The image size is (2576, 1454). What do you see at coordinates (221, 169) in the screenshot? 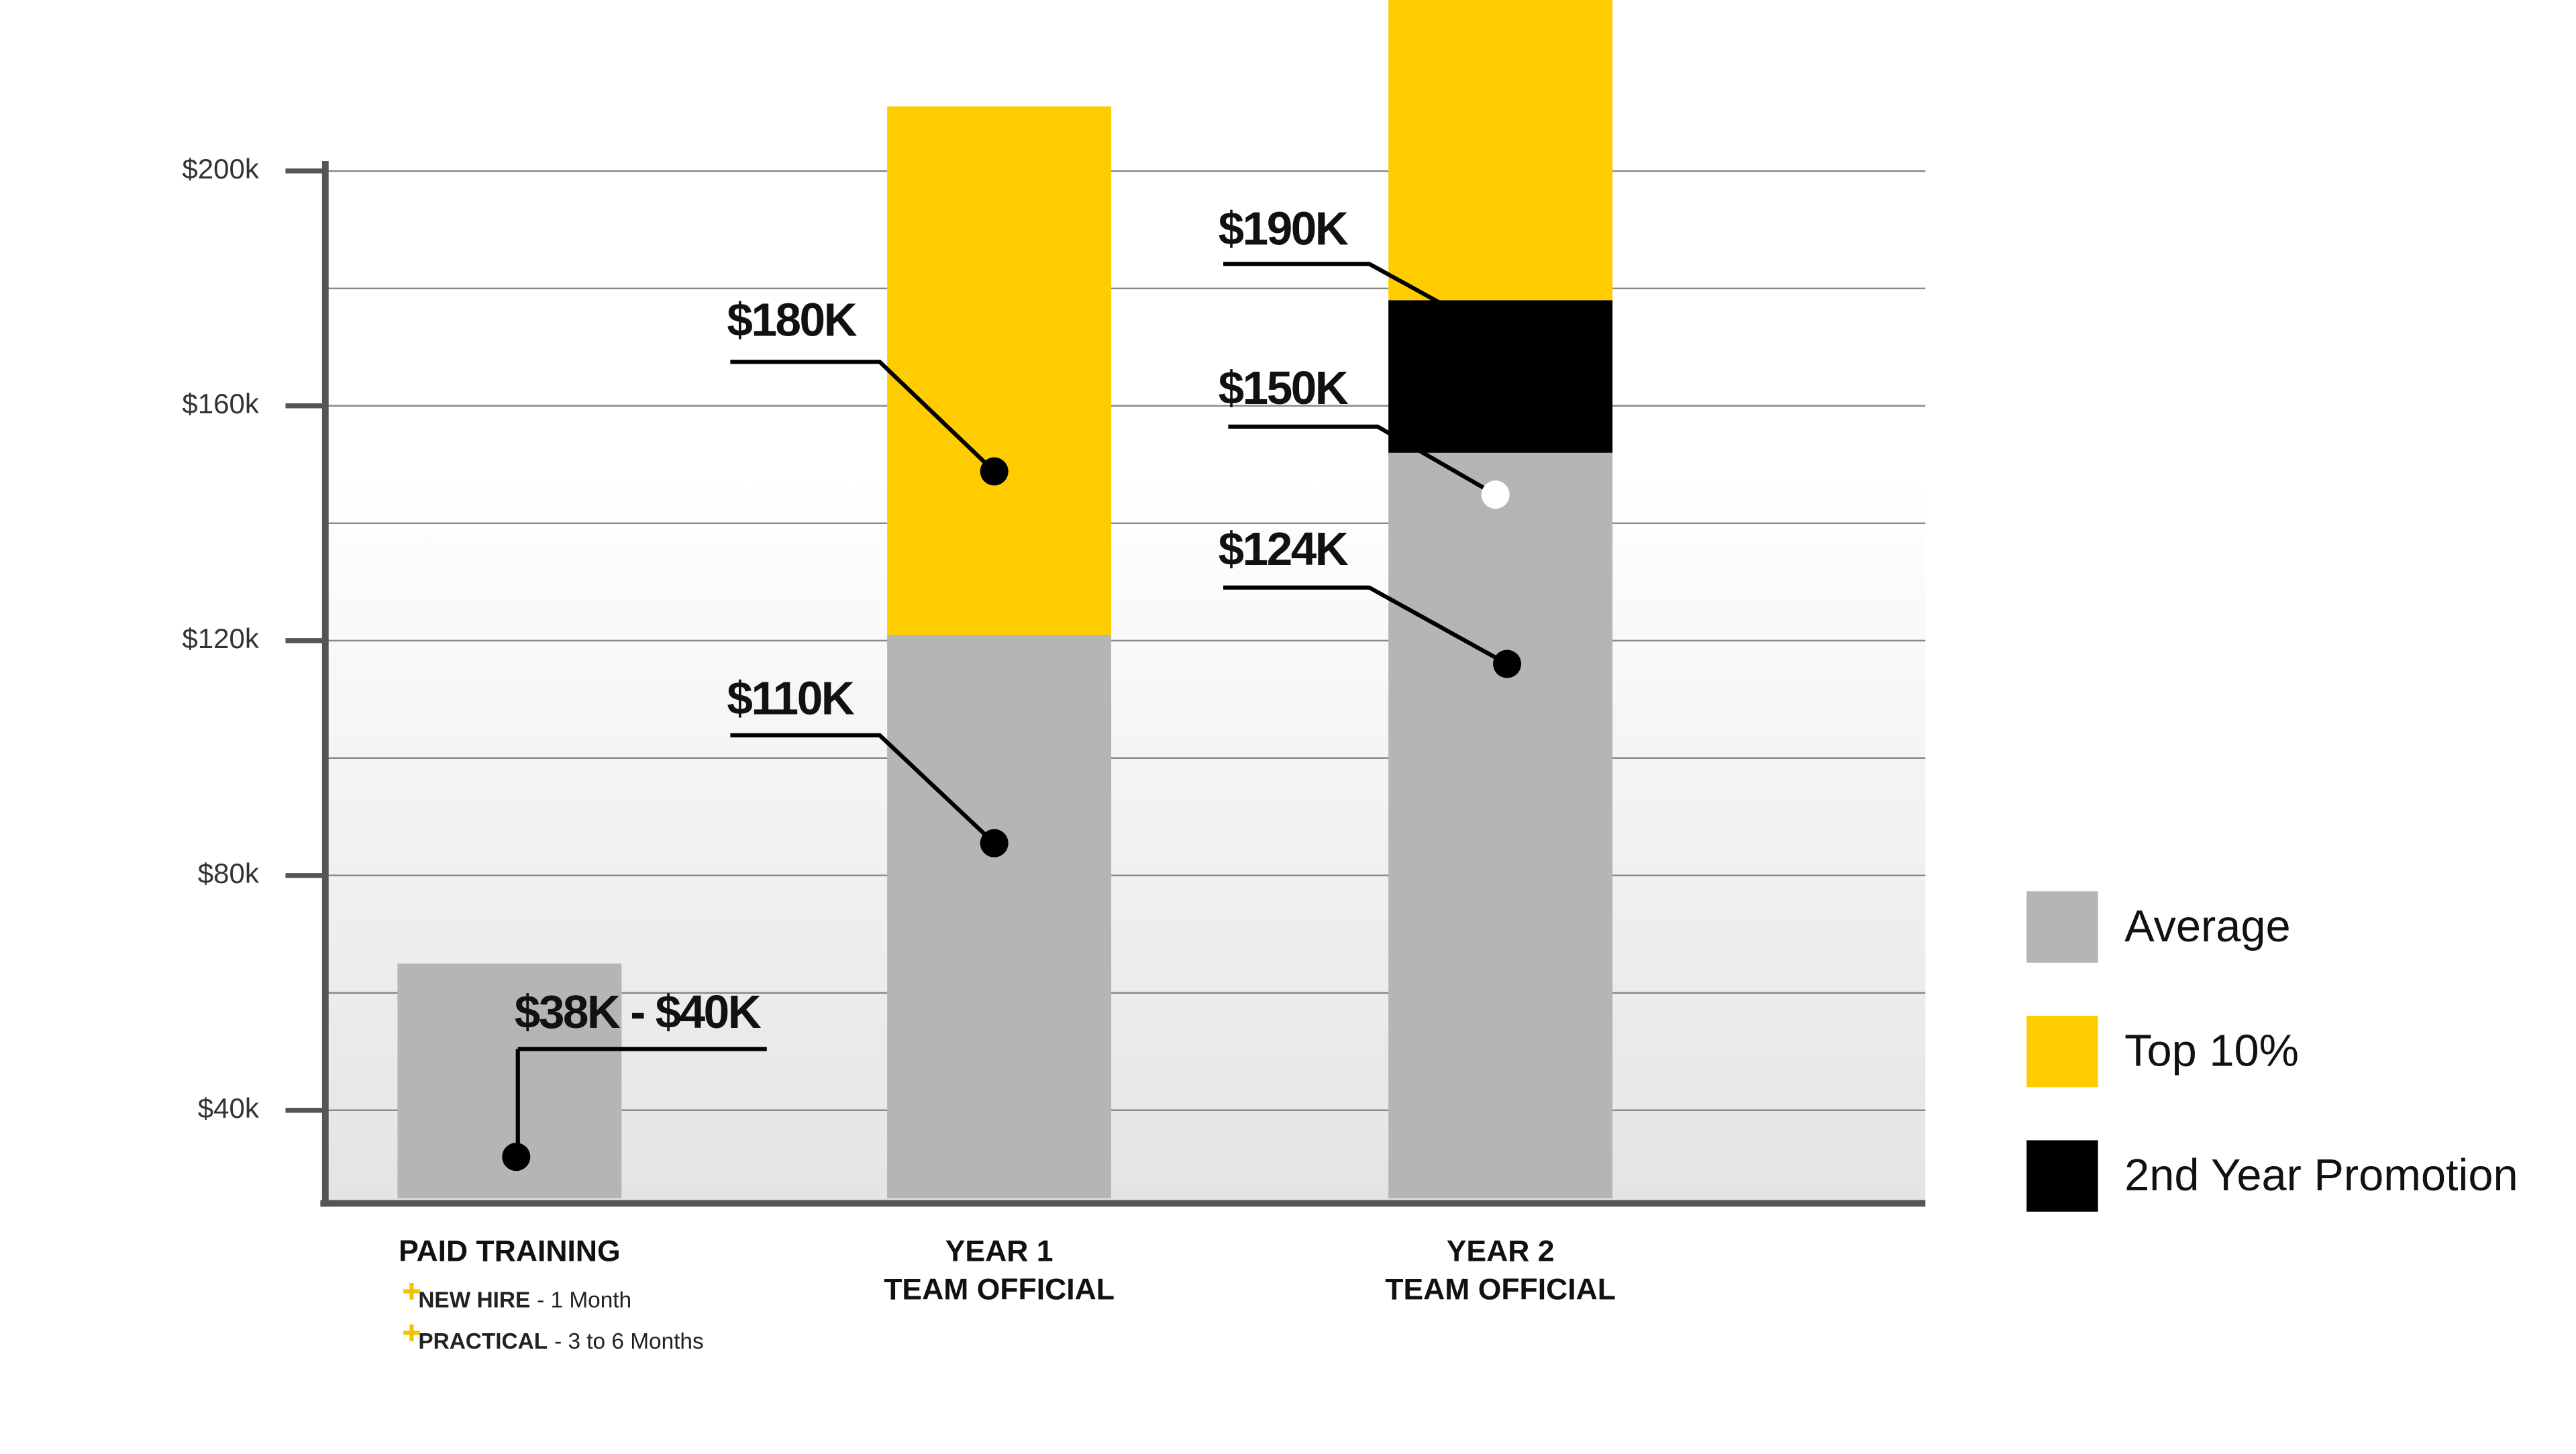
I see `y-tick-label: $200k` at bounding box center [221, 169].